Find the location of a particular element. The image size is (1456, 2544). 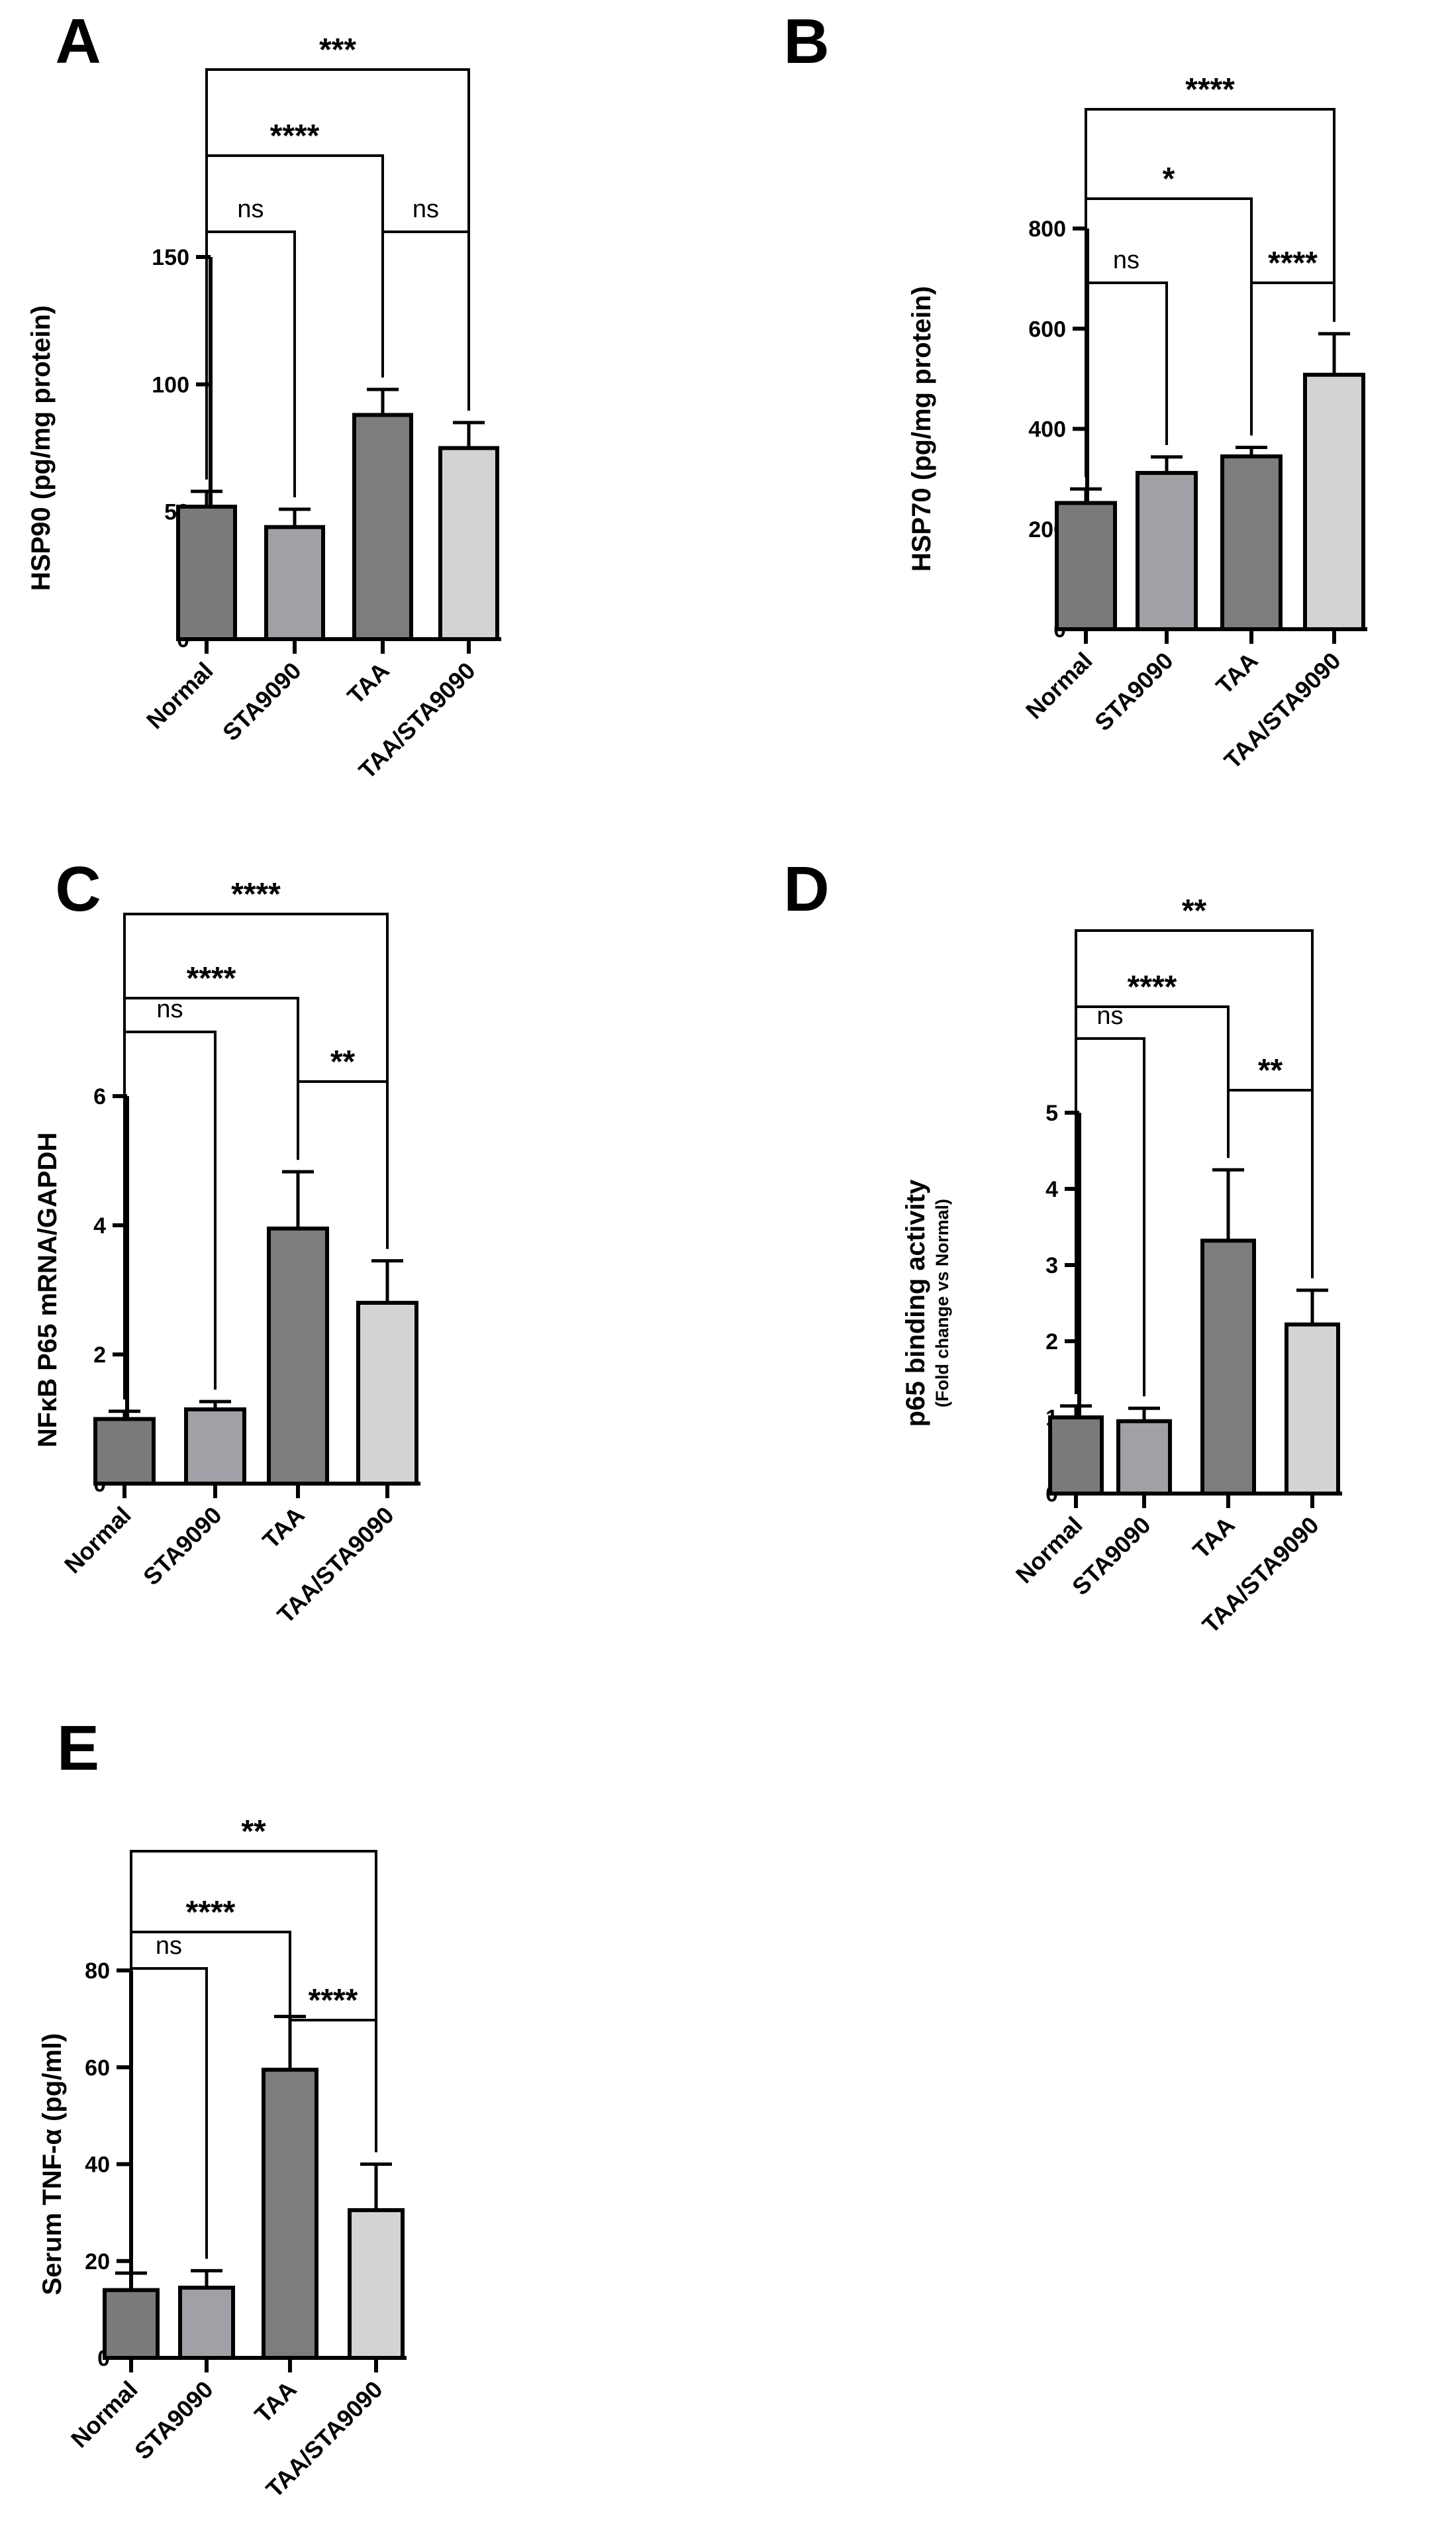

panel-label: C is located at coordinates (78, 889).